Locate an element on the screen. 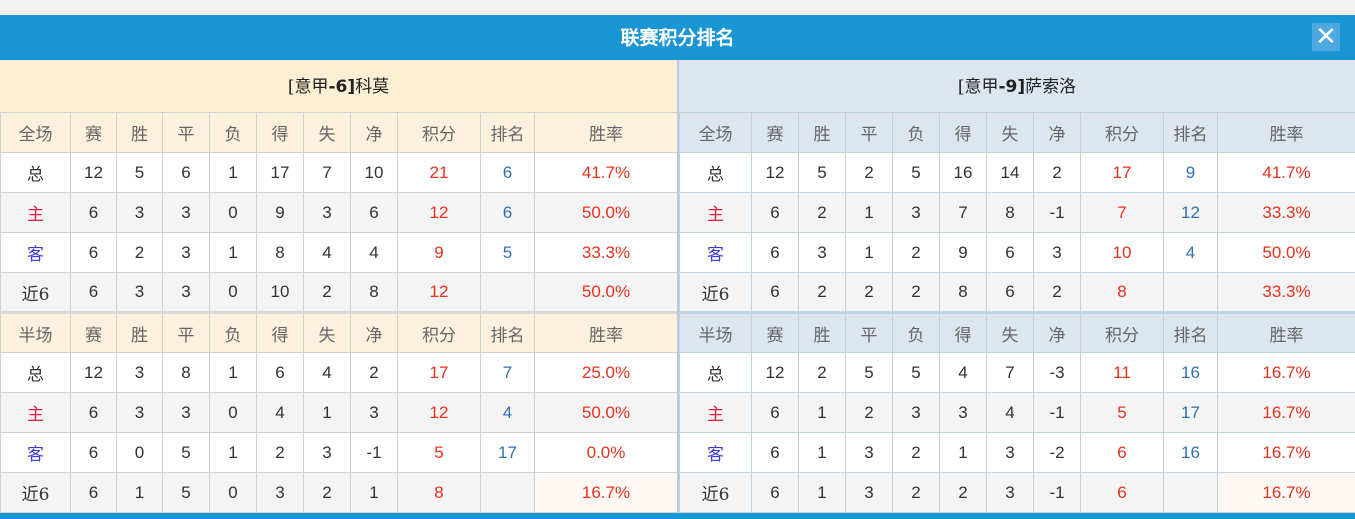 The width and height of the screenshot is (1355, 519). row-label: 近6 is located at coordinates (715, 492).